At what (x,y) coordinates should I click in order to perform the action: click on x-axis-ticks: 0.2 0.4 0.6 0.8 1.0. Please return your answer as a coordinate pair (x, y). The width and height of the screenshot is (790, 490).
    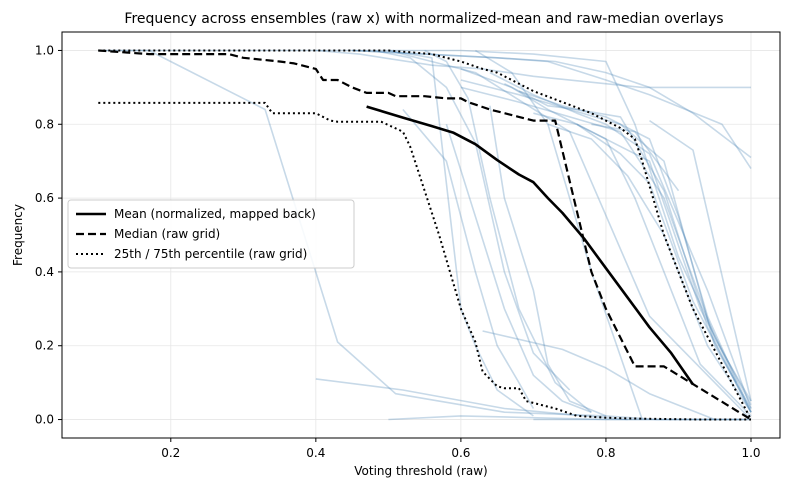
    Looking at the image, I should click on (461, 449).